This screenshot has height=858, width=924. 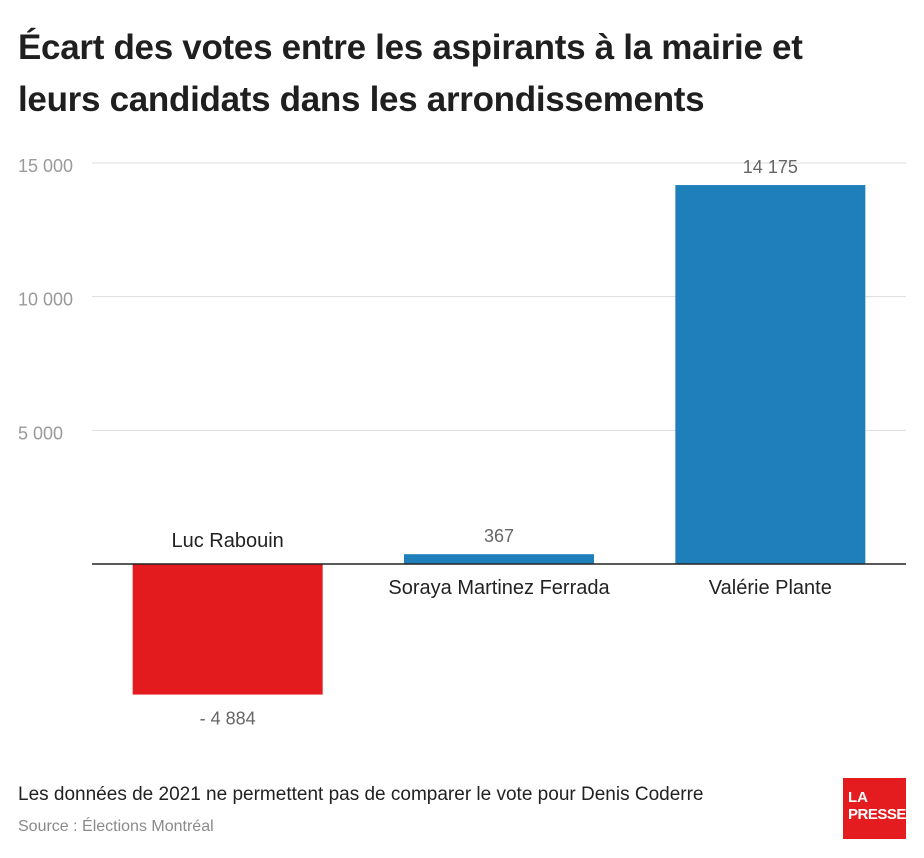 I want to click on value-label: 14 175, so click(x=770, y=167).